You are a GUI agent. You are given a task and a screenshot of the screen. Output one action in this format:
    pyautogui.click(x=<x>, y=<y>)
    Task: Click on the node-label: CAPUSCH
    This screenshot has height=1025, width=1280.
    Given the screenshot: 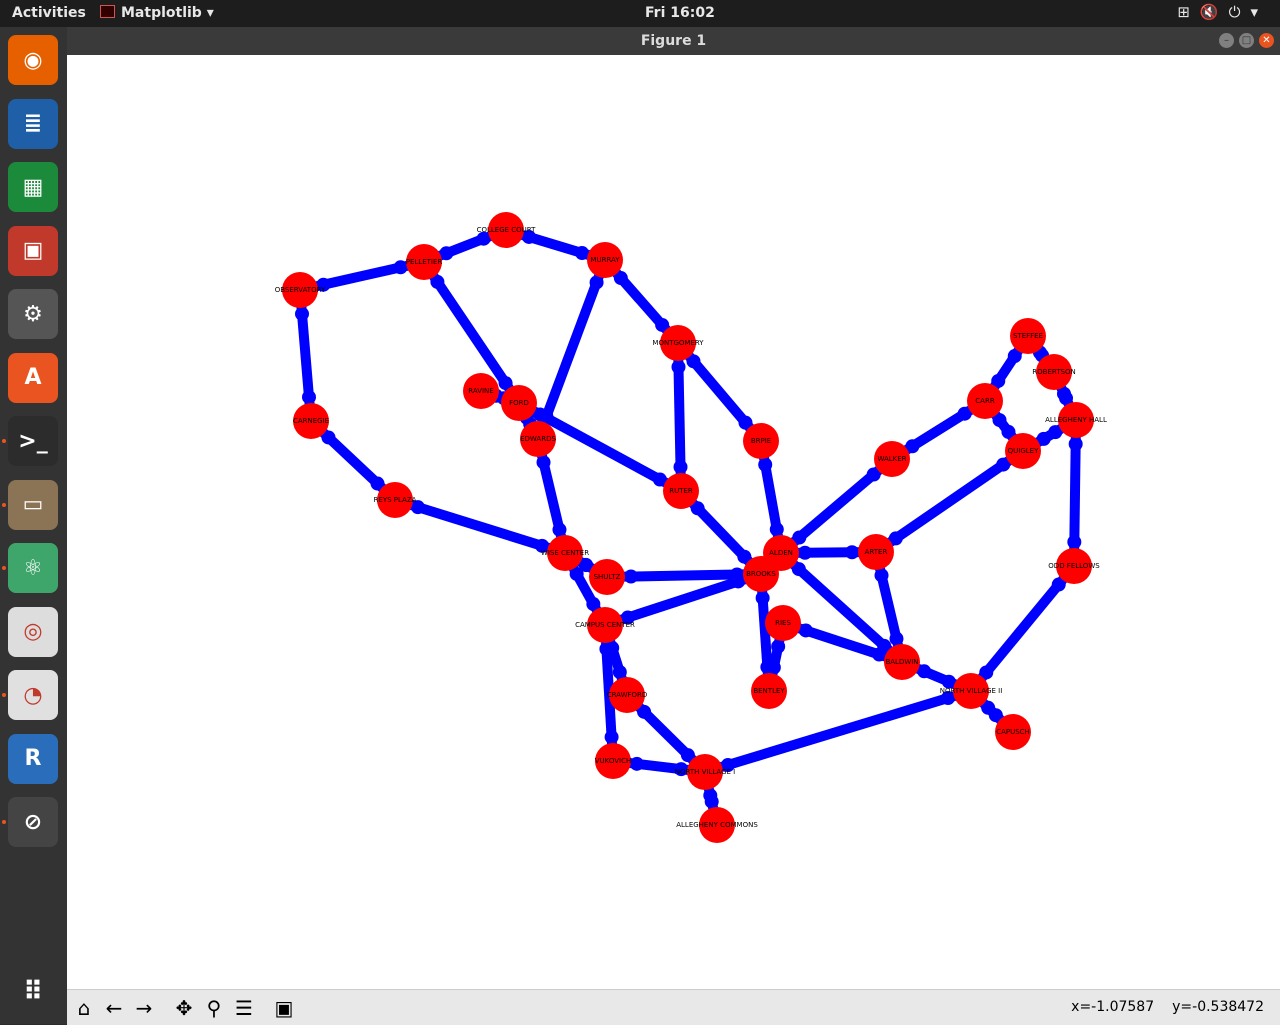 What is the action you would take?
    pyautogui.click(x=1013, y=732)
    